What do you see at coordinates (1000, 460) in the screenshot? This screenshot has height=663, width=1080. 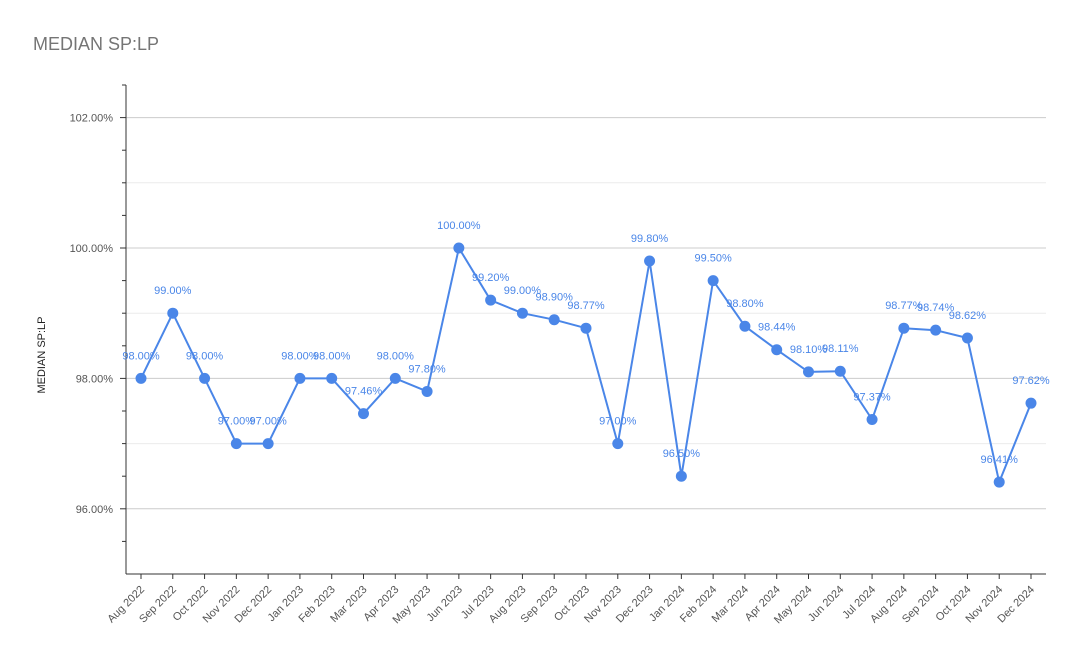 I see `data-label: 96.41%` at bounding box center [1000, 460].